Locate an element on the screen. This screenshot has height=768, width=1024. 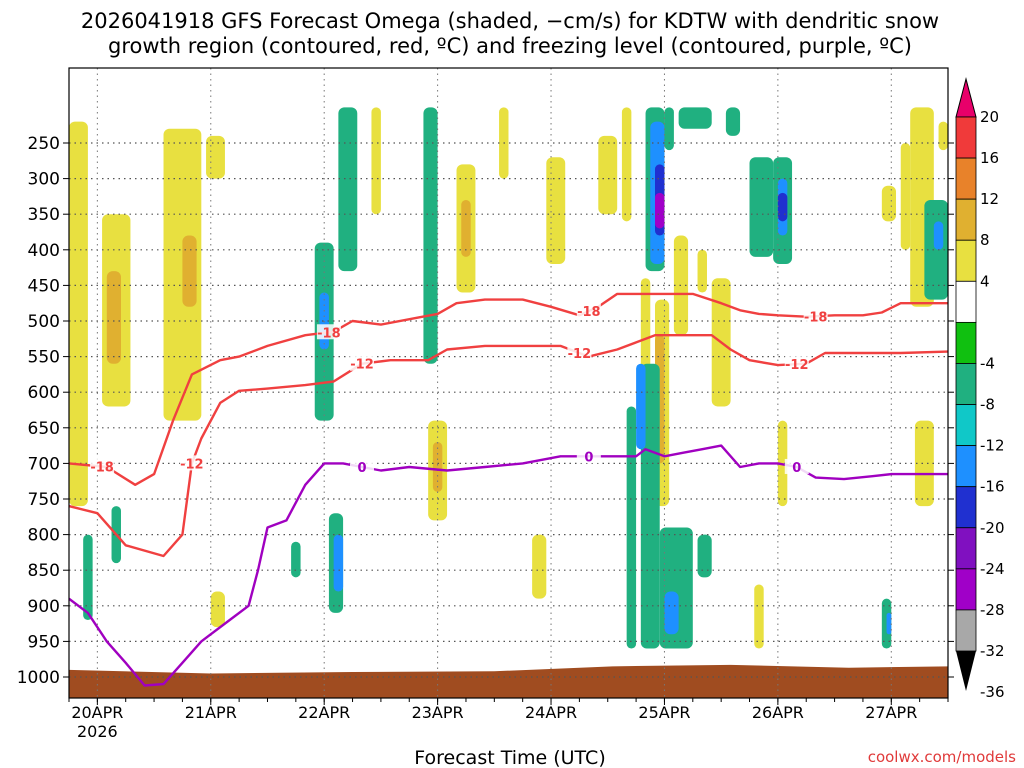
colorbar-label: -28 is located at coordinates (992, 610).